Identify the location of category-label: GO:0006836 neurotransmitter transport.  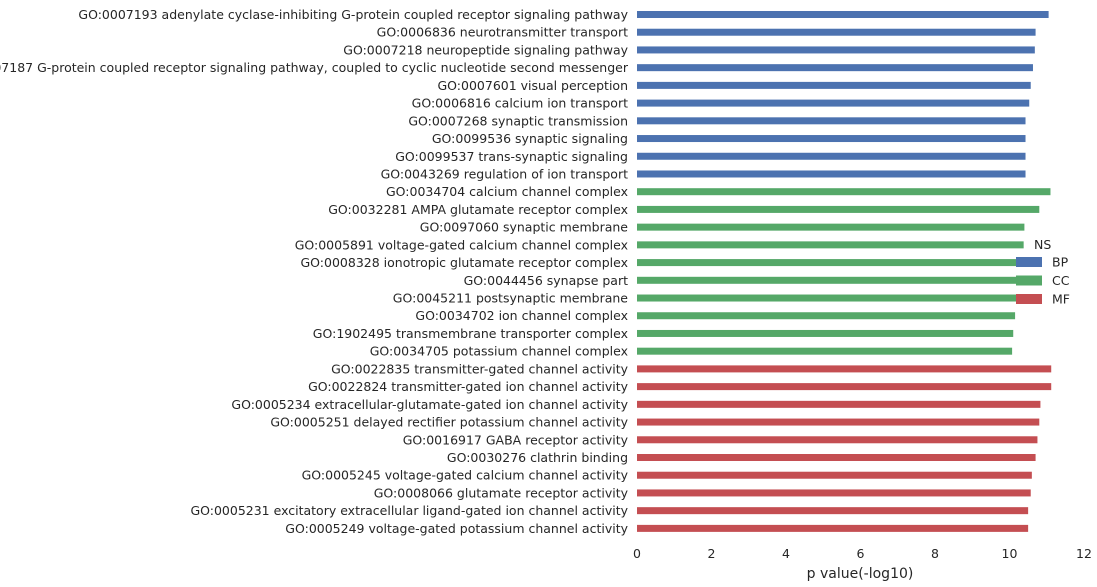
(502, 32).